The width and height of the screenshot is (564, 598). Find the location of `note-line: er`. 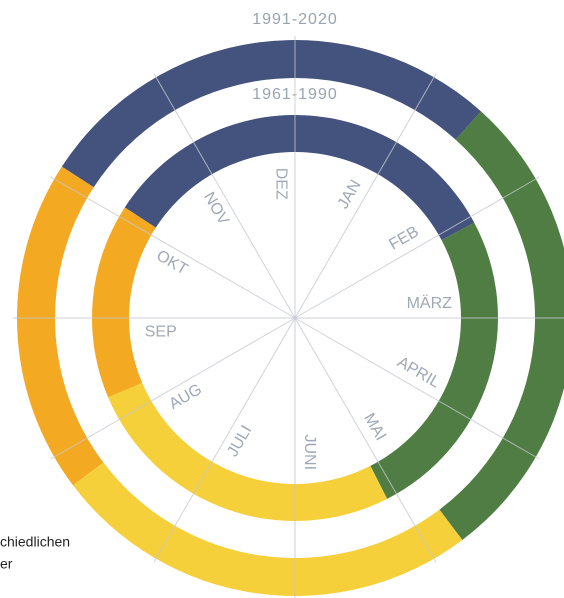

note-line: er is located at coordinates (6, 564).